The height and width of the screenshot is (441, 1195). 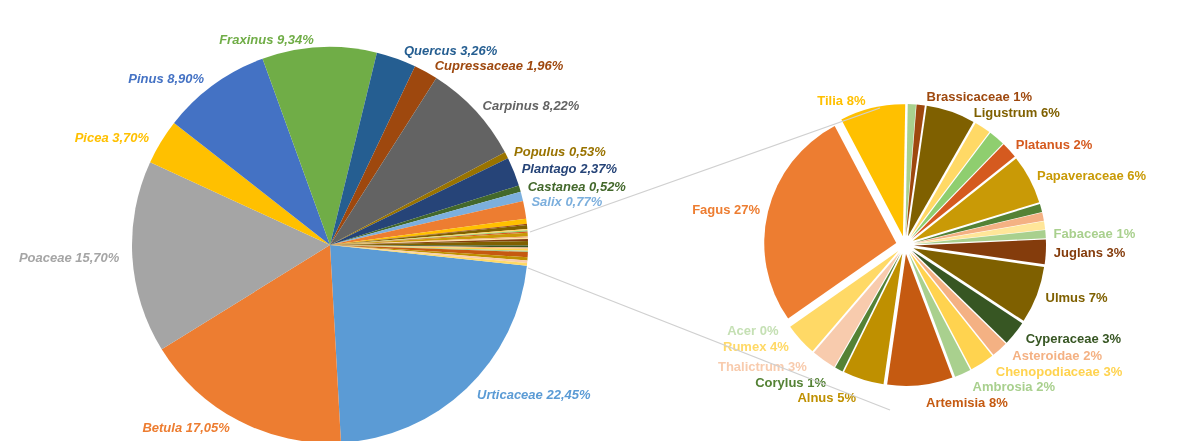 What do you see at coordinates (1073, 338) in the screenshot?
I see `slice-label: Cyperaceae 3%` at bounding box center [1073, 338].